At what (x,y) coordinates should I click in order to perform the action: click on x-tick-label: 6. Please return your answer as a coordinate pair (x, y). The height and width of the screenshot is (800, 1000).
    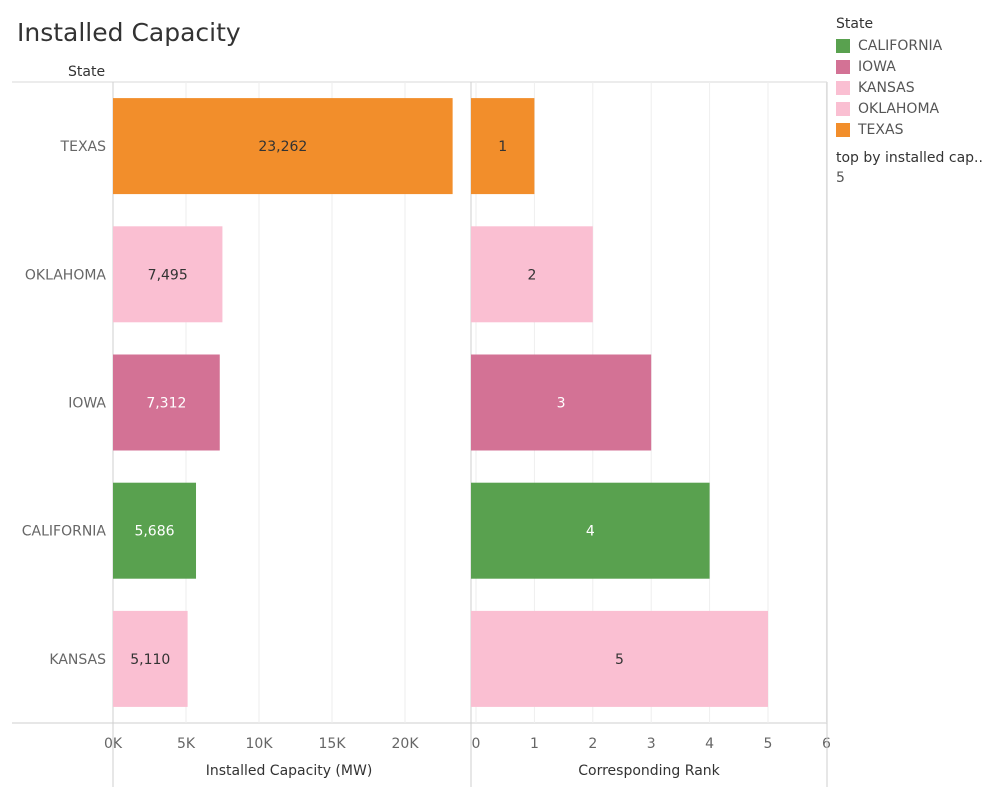
    Looking at the image, I should click on (826, 744).